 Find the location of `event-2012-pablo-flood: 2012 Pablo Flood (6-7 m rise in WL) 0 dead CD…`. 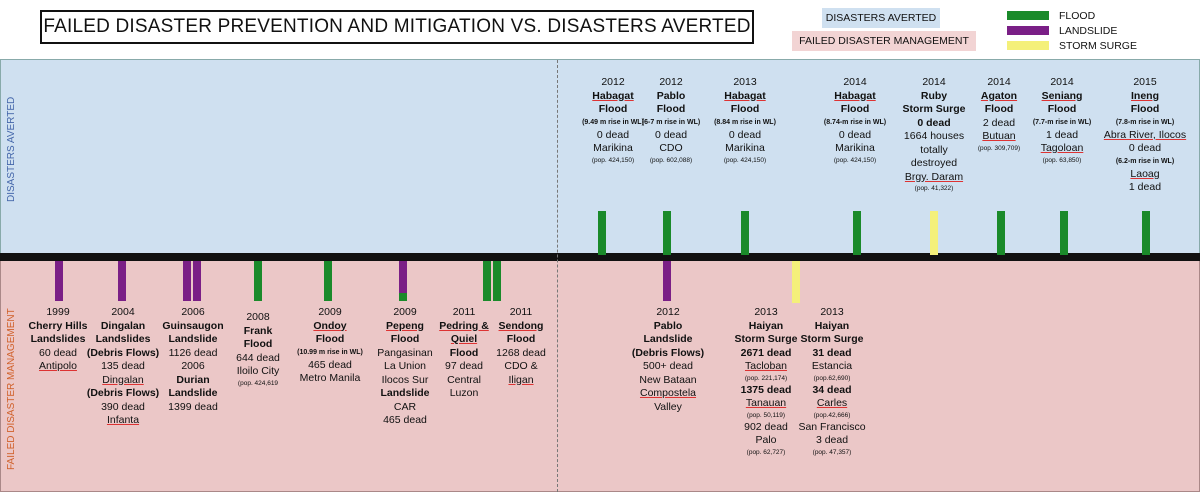

event-2012-pablo-flood: 2012 Pablo Flood (6-7 m rise in WL) 0 dead CD… is located at coordinates (671, 121).